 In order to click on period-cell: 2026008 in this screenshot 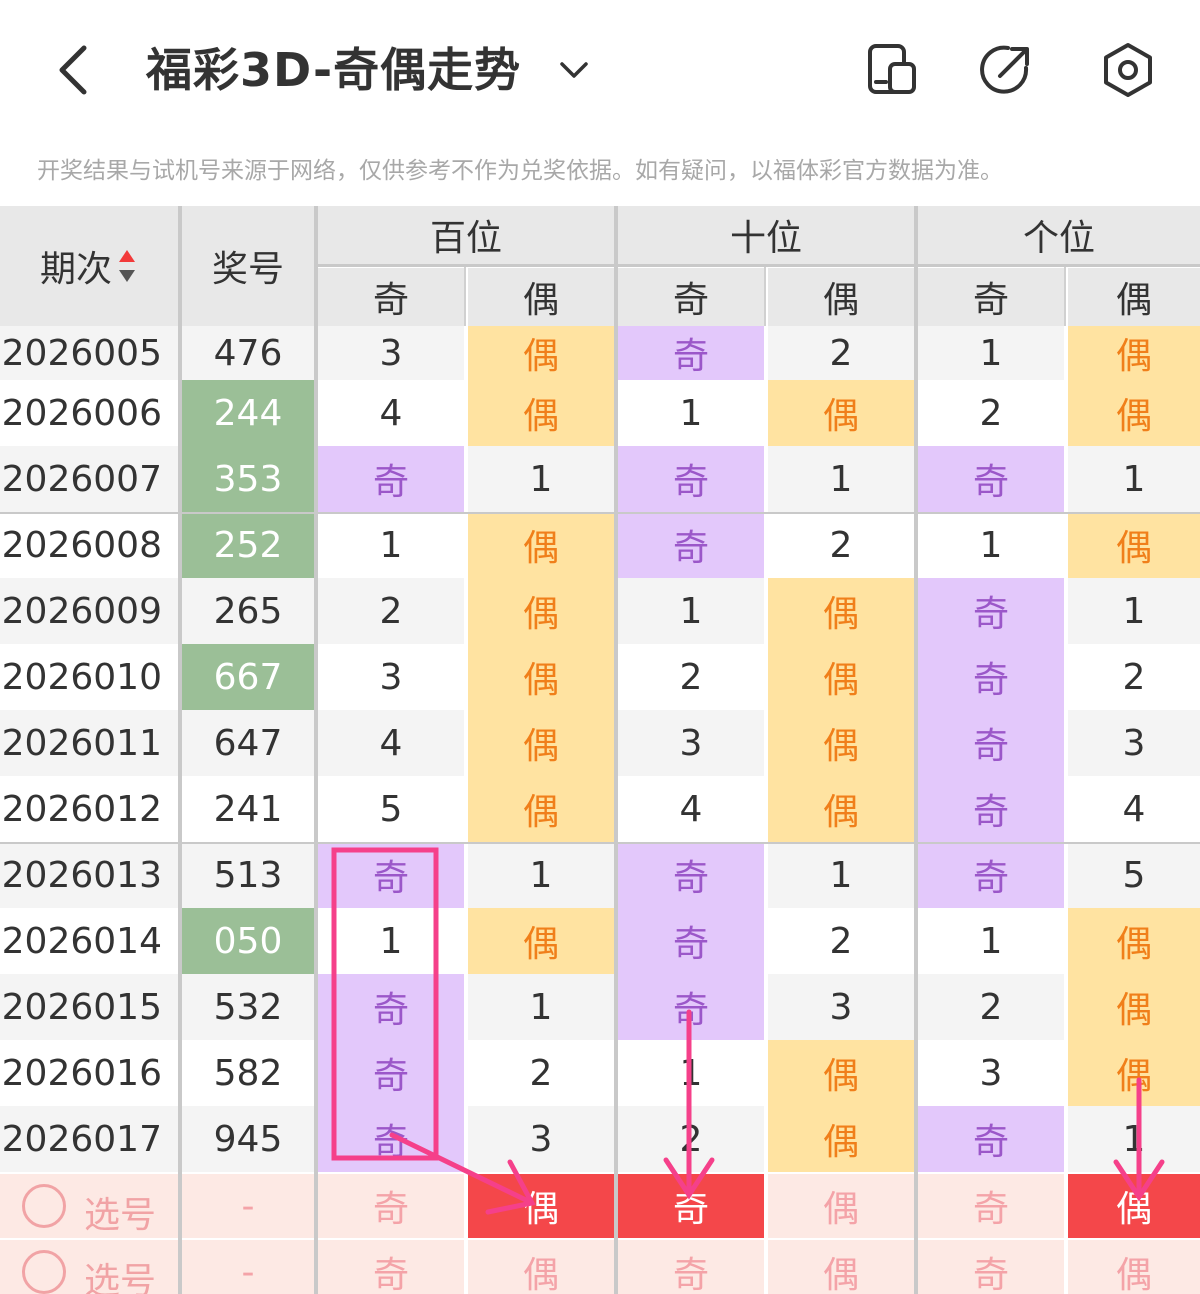, I will do `click(89, 545)`.